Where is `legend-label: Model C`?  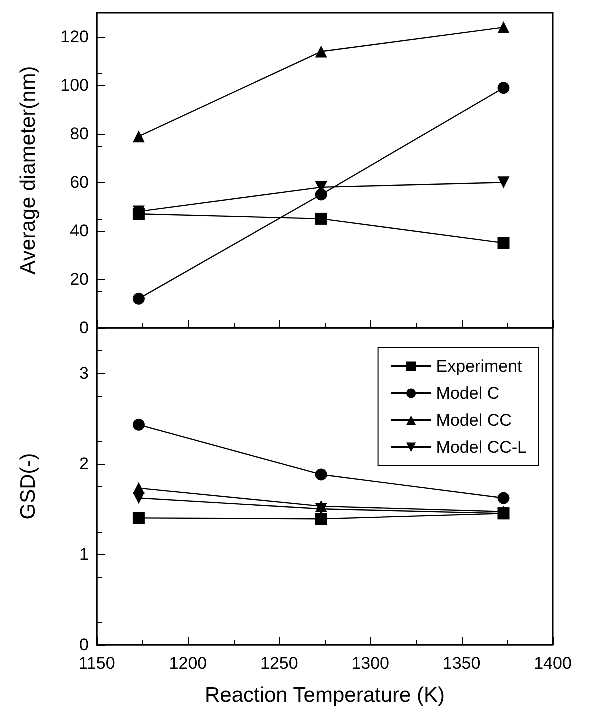 legend-label: Model C is located at coordinates (468, 393).